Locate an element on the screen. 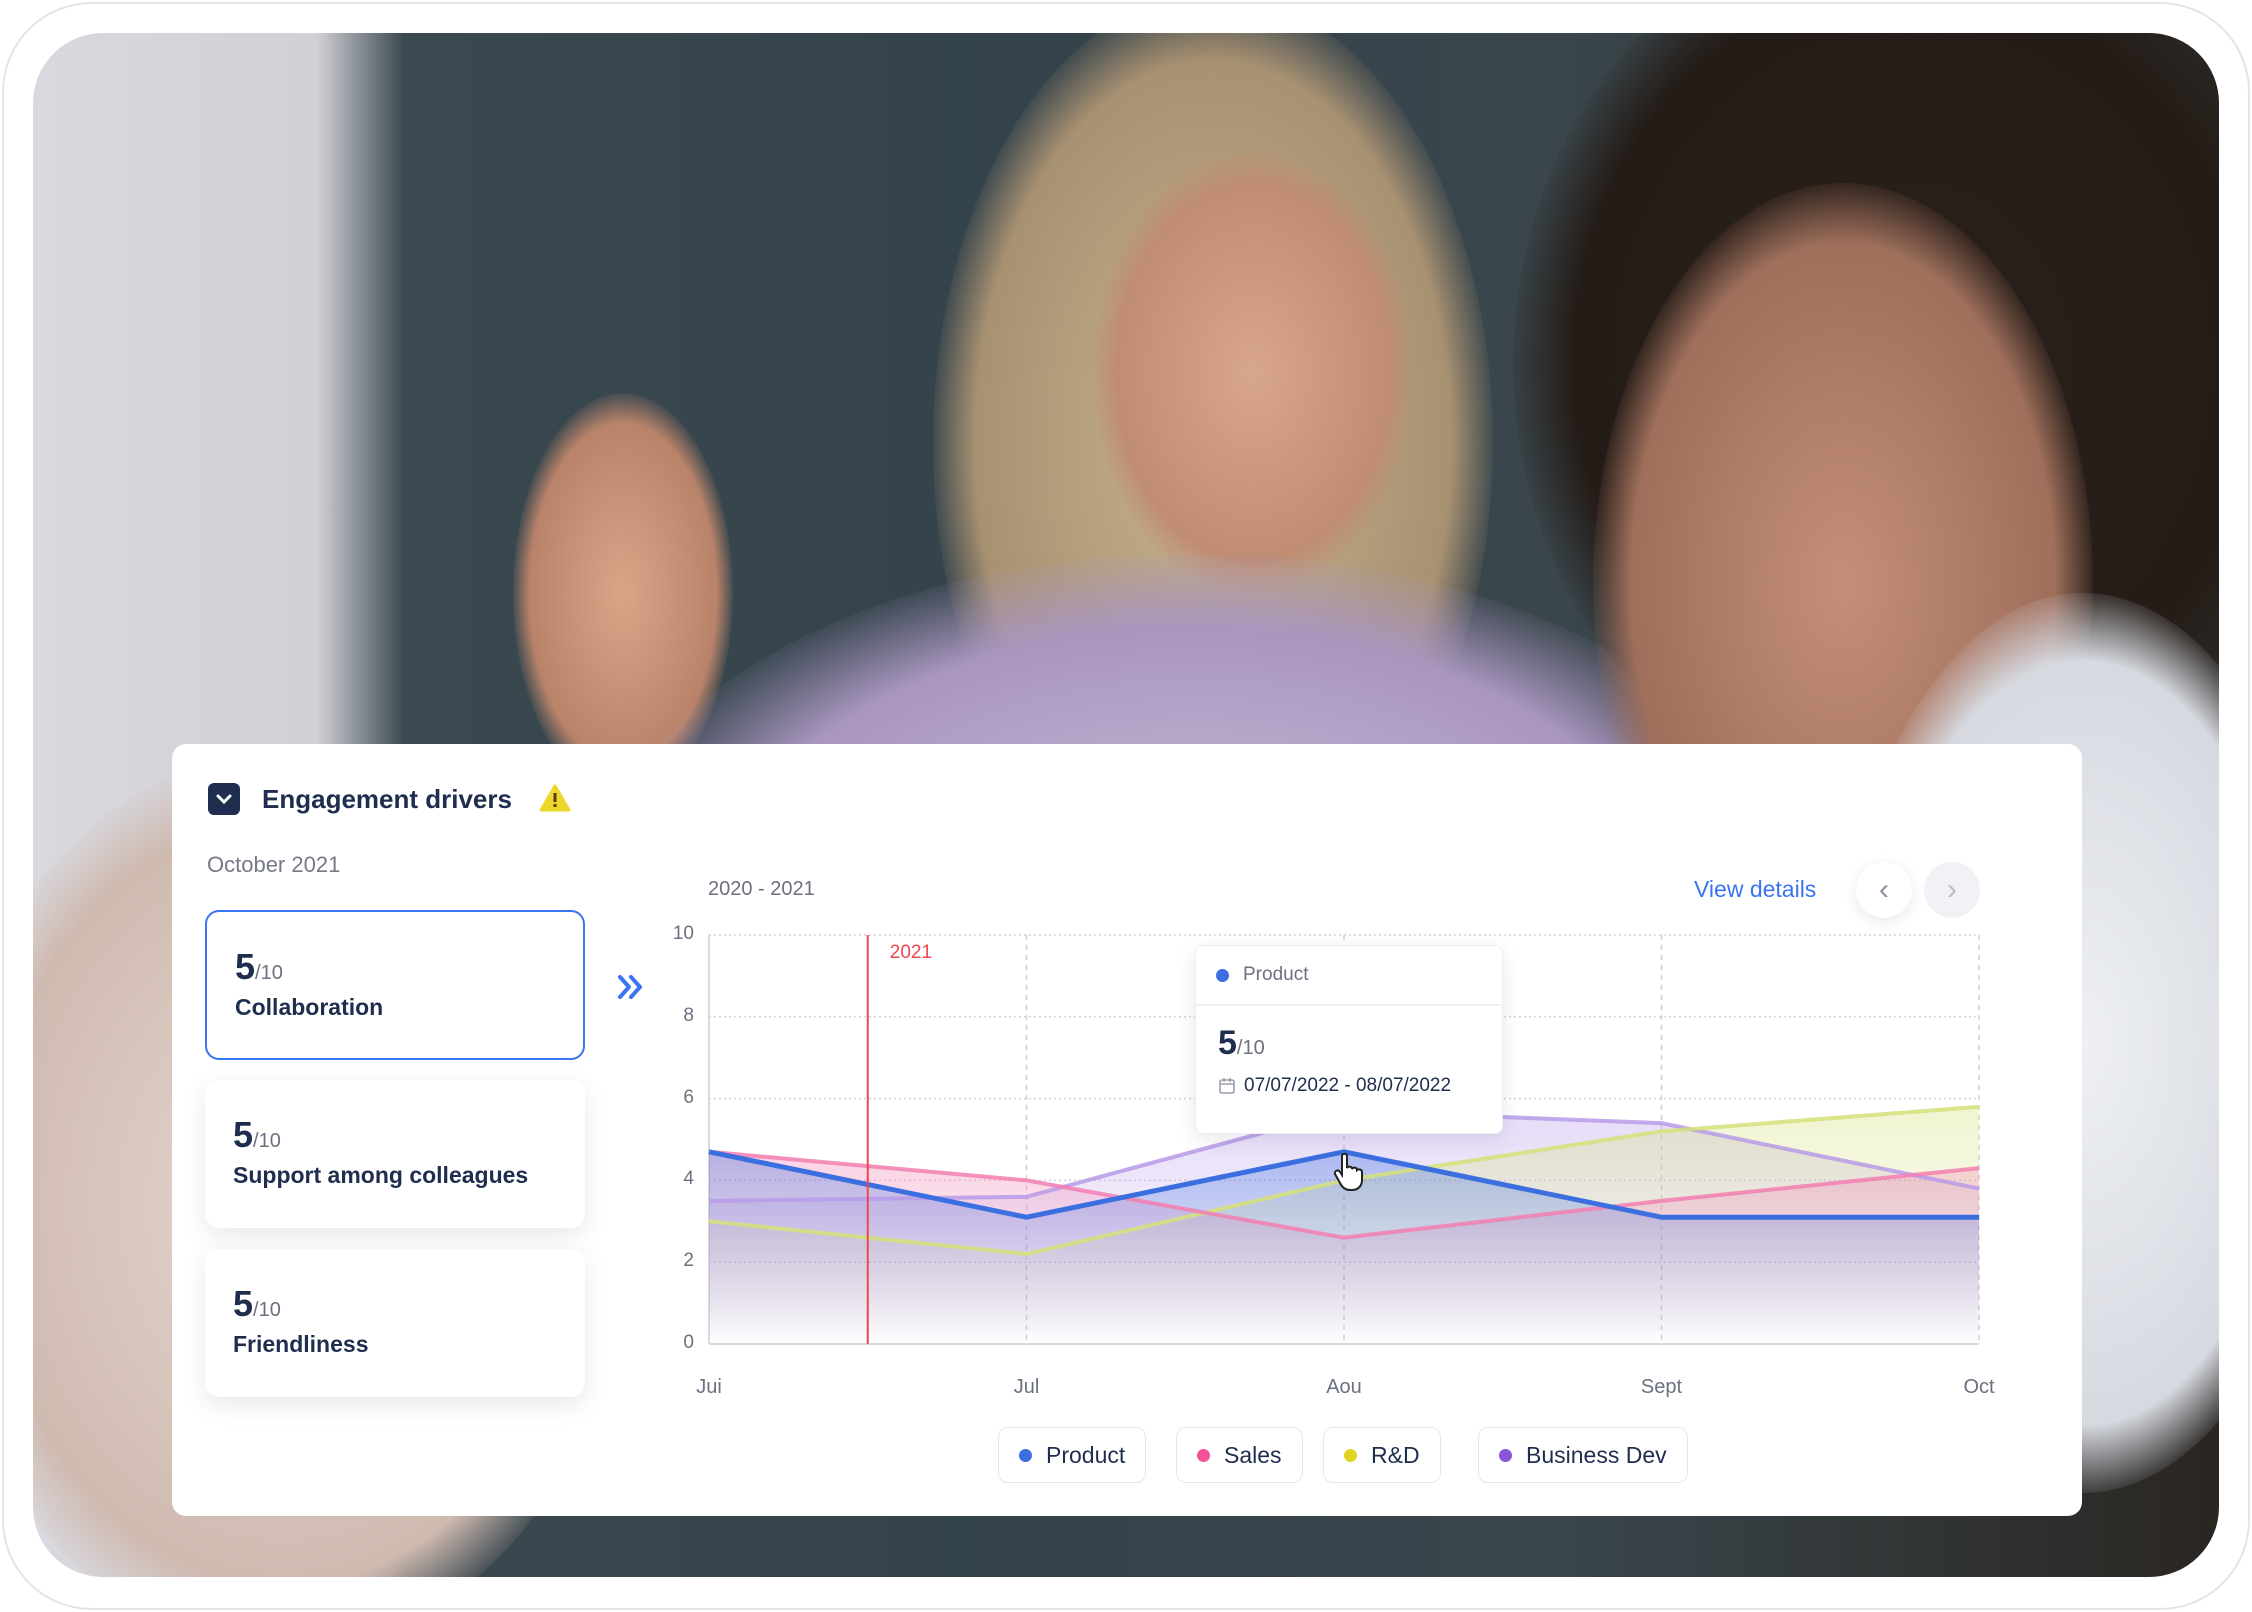  y-tick-label: 2 is located at coordinates (688, 1261).